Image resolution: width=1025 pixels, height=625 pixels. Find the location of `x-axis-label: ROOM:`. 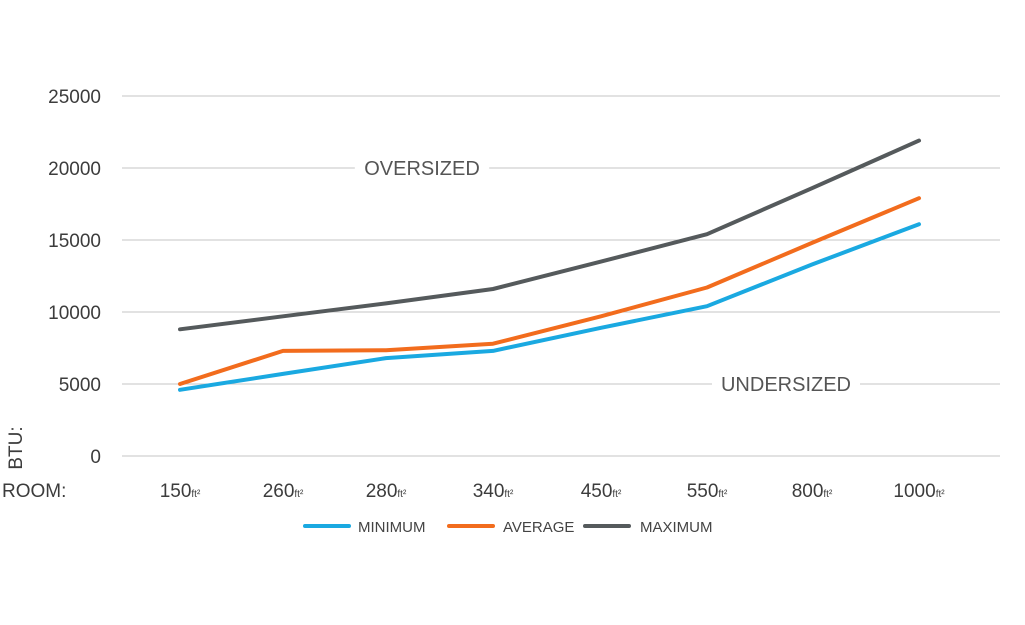

x-axis-label: ROOM: is located at coordinates (34, 491).